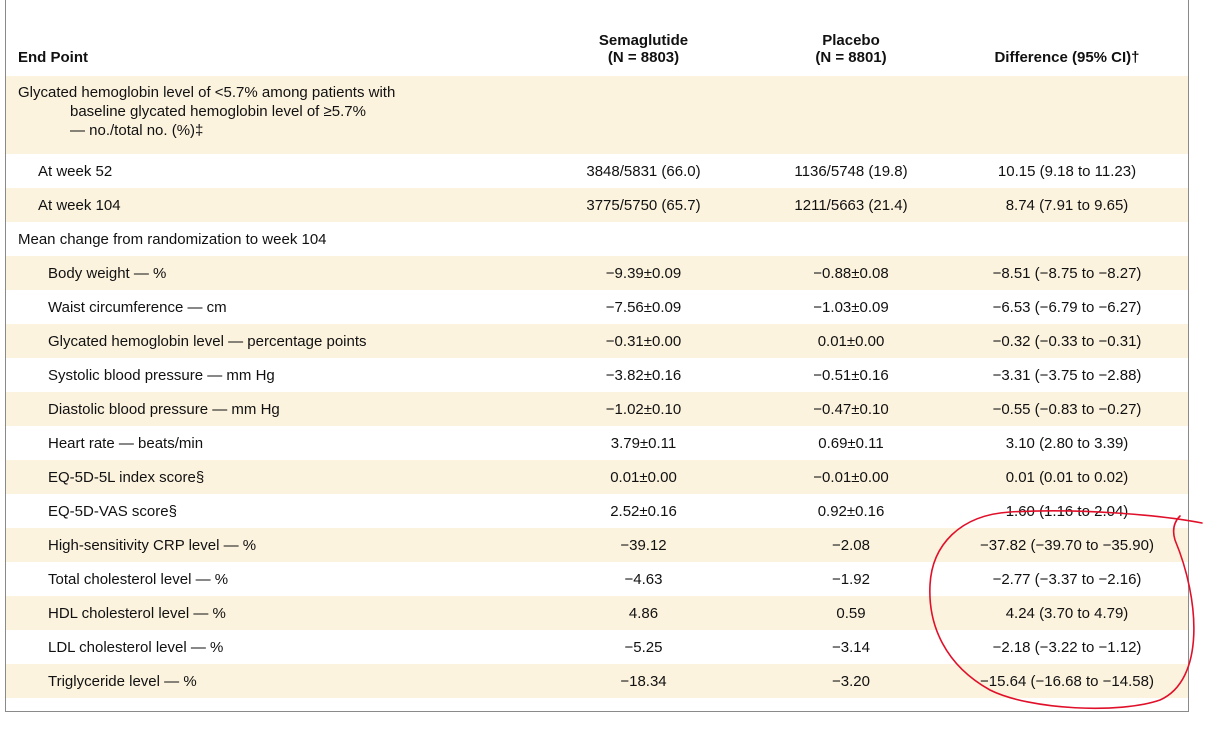  I want to click on placebo-value: 0.92±0.16, so click(851, 511).